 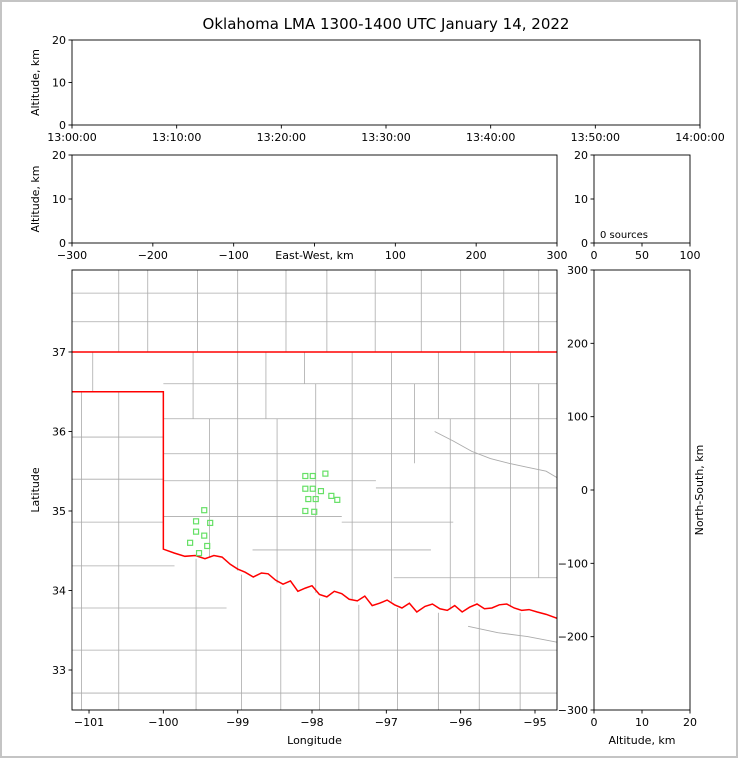 What do you see at coordinates (577, 417) in the screenshot?
I see `y-tick-label: 100` at bounding box center [577, 417].